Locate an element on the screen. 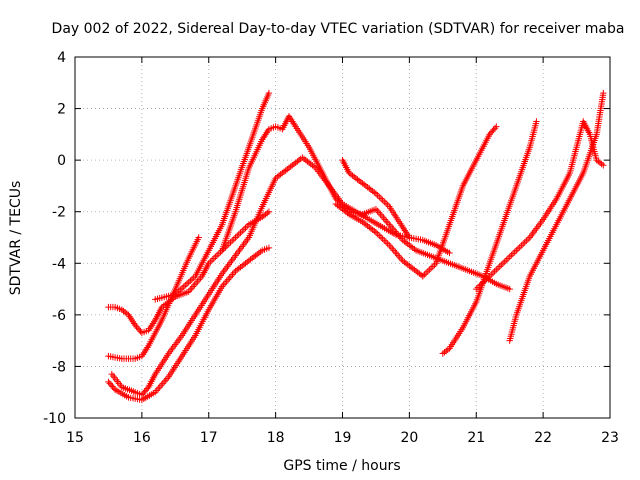 The height and width of the screenshot is (480, 640). x-tick-label: 17 is located at coordinates (209, 438).